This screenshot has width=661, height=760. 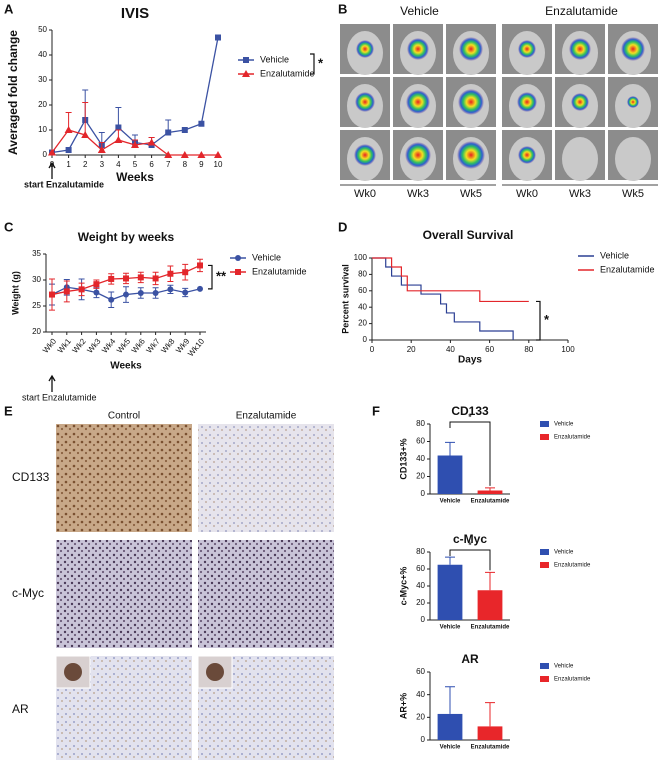 What do you see at coordinates (580, 194) in the screenshot?
I see `timepoint-label: Wk3` at bounding box center [580, 194].